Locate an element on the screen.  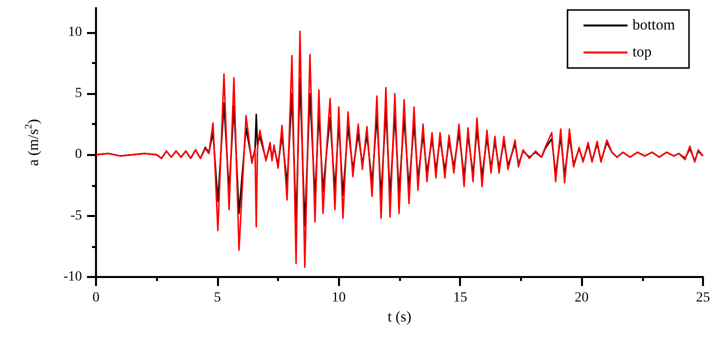
x-tick-label: 0 is located at coordinates (96, 298).